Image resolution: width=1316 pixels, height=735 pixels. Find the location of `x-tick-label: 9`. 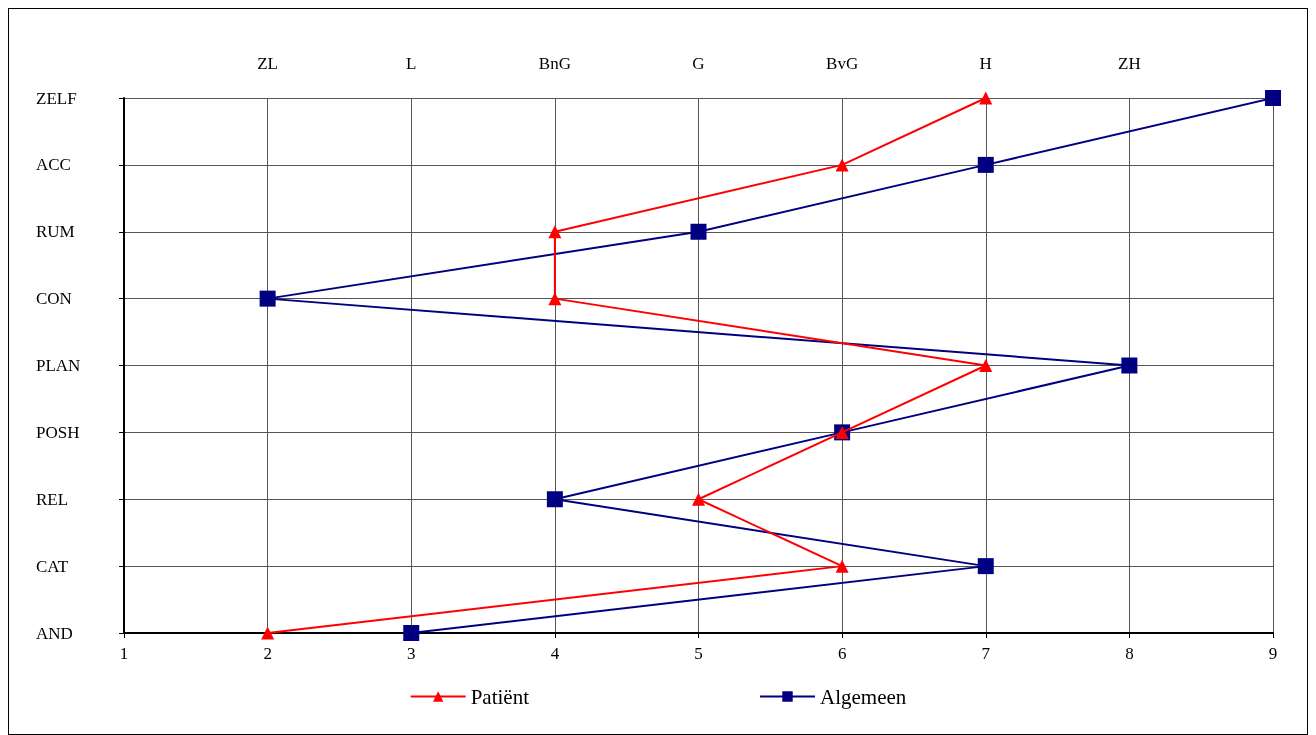

x-tick-label: 9 is located at coordinates (1273, 653).